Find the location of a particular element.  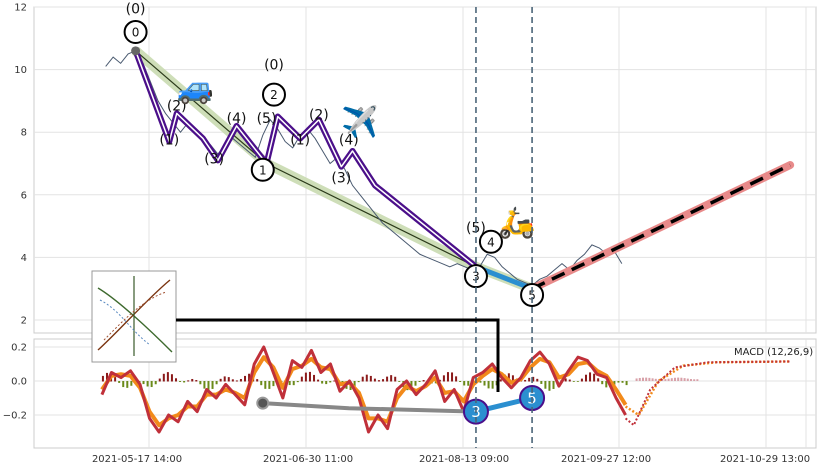

emoji-icon: 🛵 is located at coordinates (516, 222).